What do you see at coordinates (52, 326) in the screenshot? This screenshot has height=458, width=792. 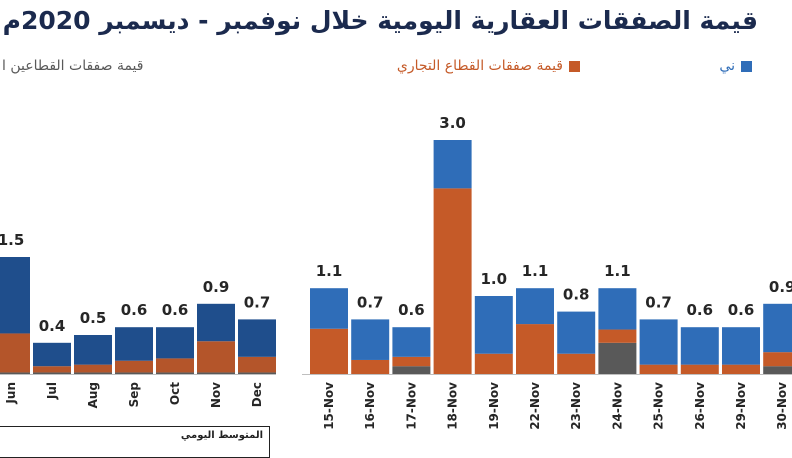 I see `data-label: 0.4` at bounding box center [52, 326].